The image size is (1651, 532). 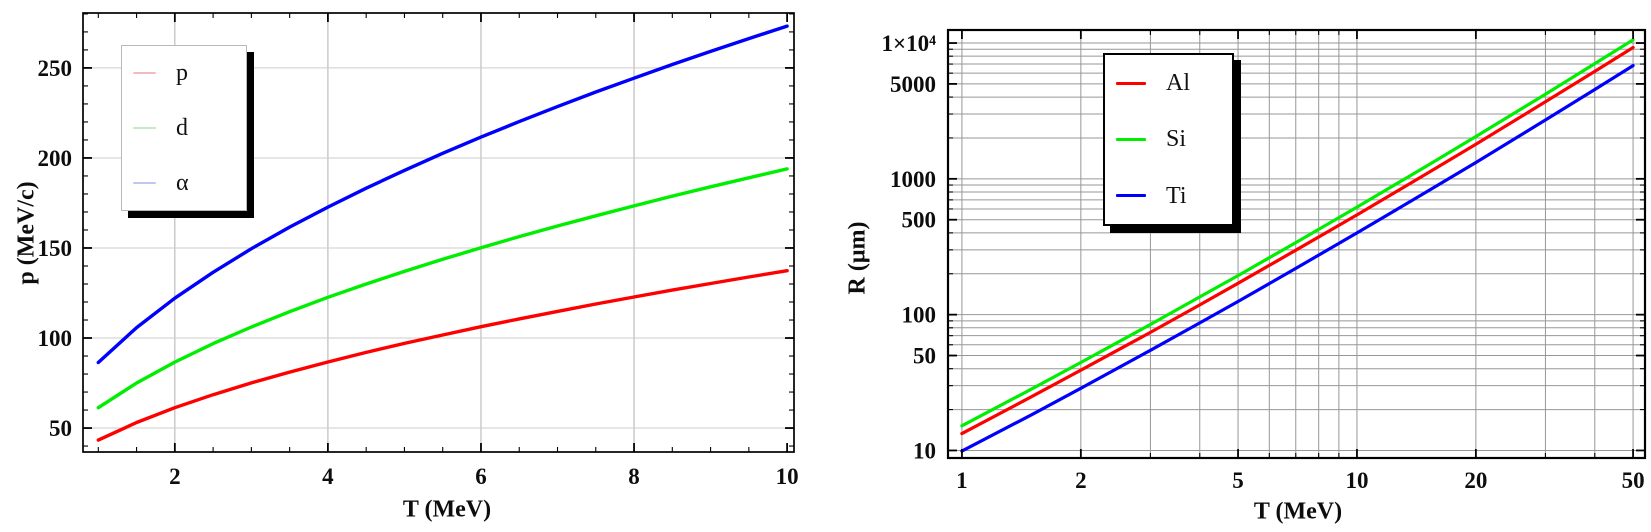 What do you see at coordinates (913, 84) in the screenshot?
I see `y-tick-label: 5000` at bounding box center [913, 84].